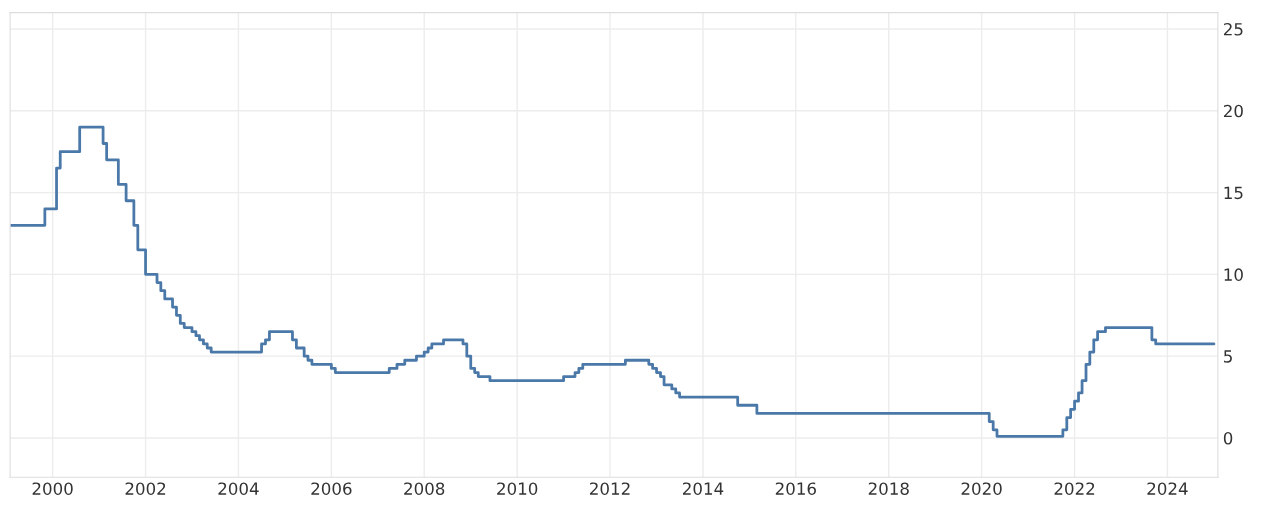  I want to click on y-tick-label: 0, so click(1228, 438).